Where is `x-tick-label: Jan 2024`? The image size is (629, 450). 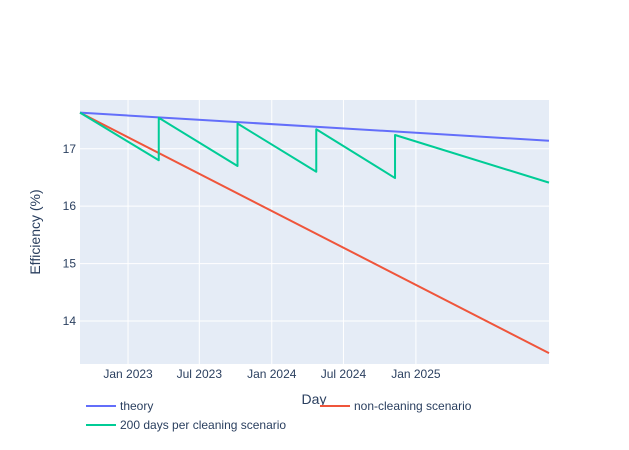
x-tick-label: Jan 2024 is located at coordinates (272, 374).